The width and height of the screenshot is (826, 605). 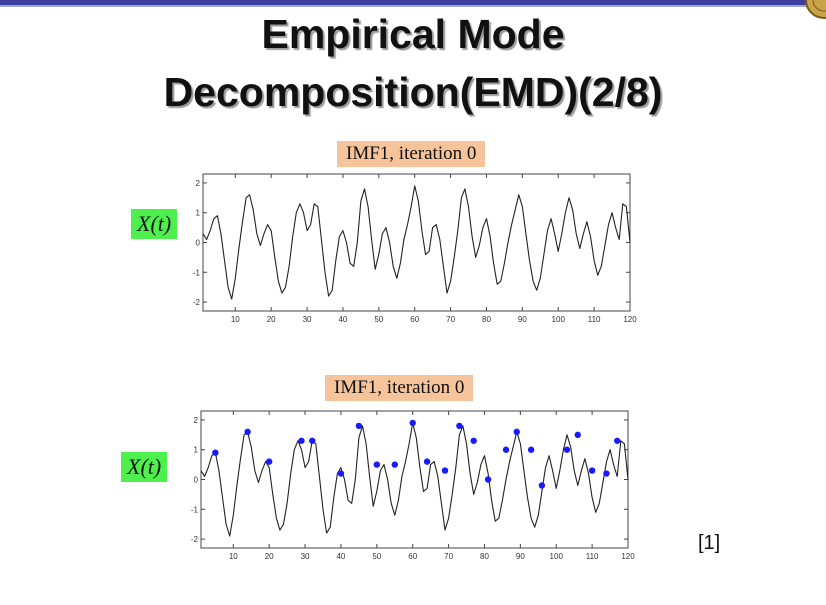 What do you see at coordinates (154, 224) in the screenshot?
I see `plot-1-ylabel: X(t)` at bounding box center [154, 224].